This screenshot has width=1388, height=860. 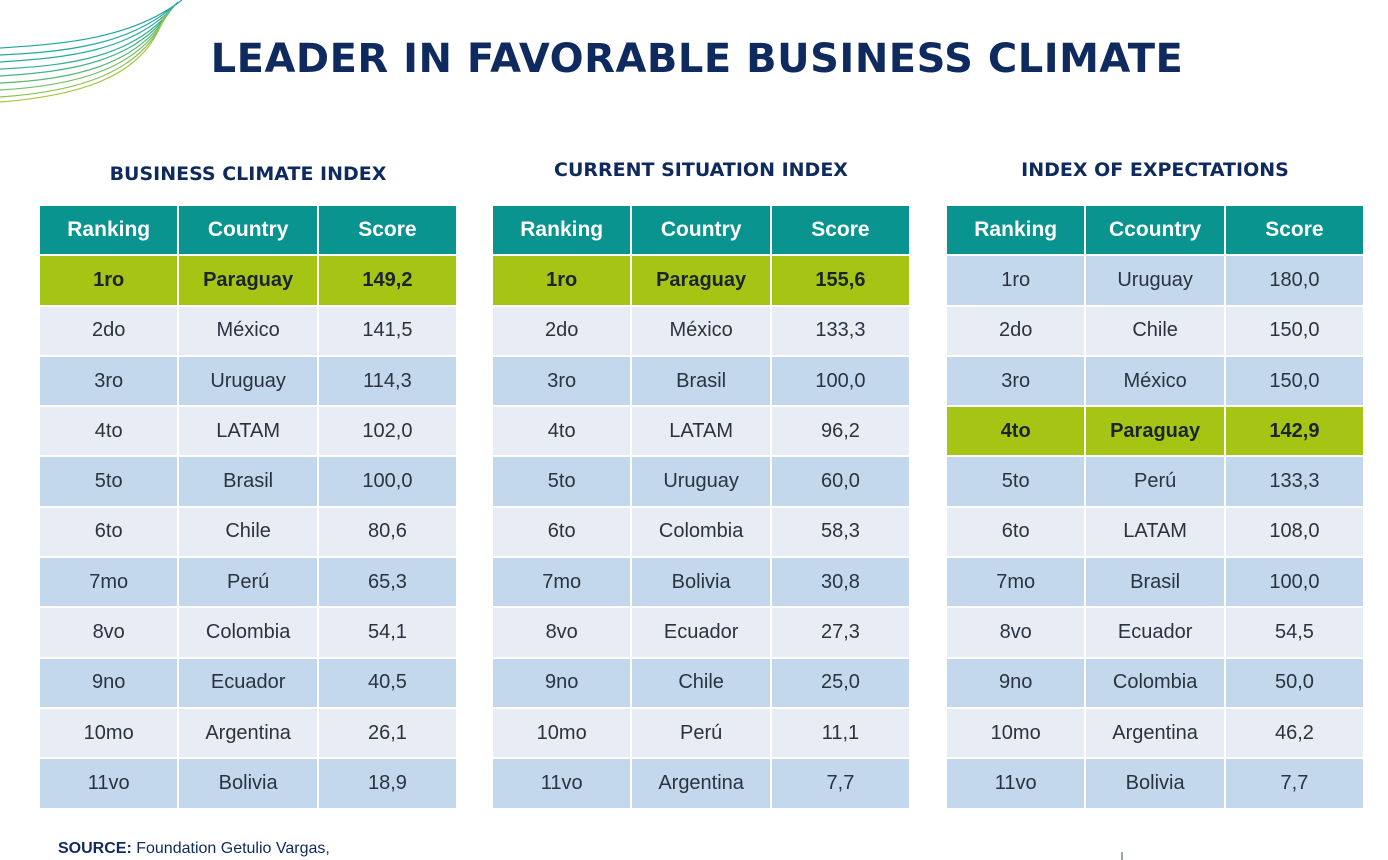 I want to click on table-row: 5to Uruguay 60,0, so click(x=701, y=481).